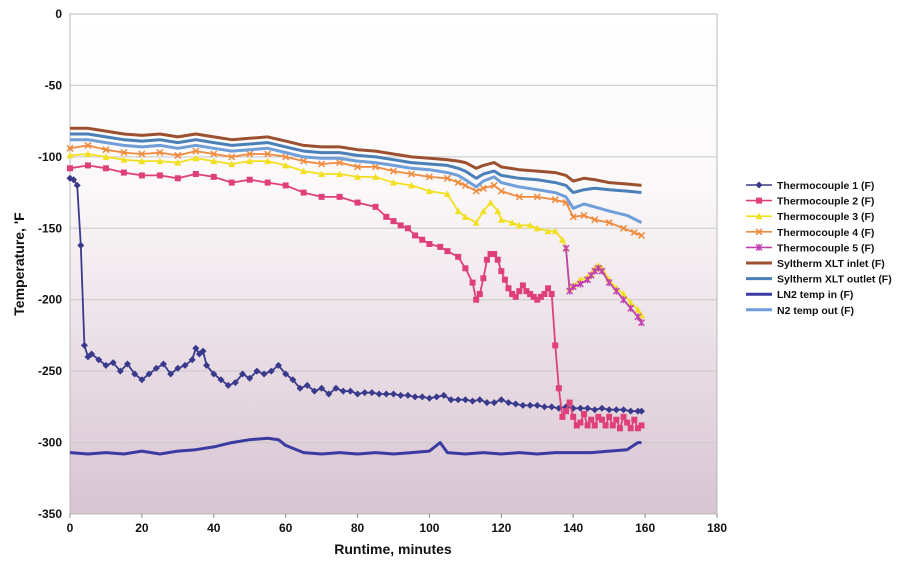 Image resolution: width=903 pixels, height=566 pixels. Describe the element at coordinates (50, 157) in the screenshot. I see `y-tick-label: -100` at that location.